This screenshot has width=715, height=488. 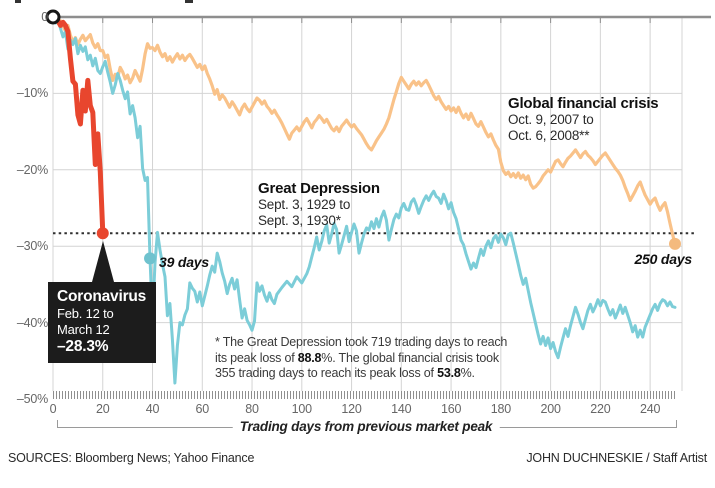 What do you see at coordinates (319, 188) in the screenshot?
I see `annotation-title: Great Depression` at bounding box center [319, 188].